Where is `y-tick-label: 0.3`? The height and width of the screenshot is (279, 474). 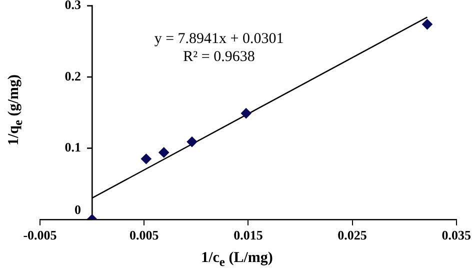
y-tick-label: 0.3 is located at coordinates (73, 6).